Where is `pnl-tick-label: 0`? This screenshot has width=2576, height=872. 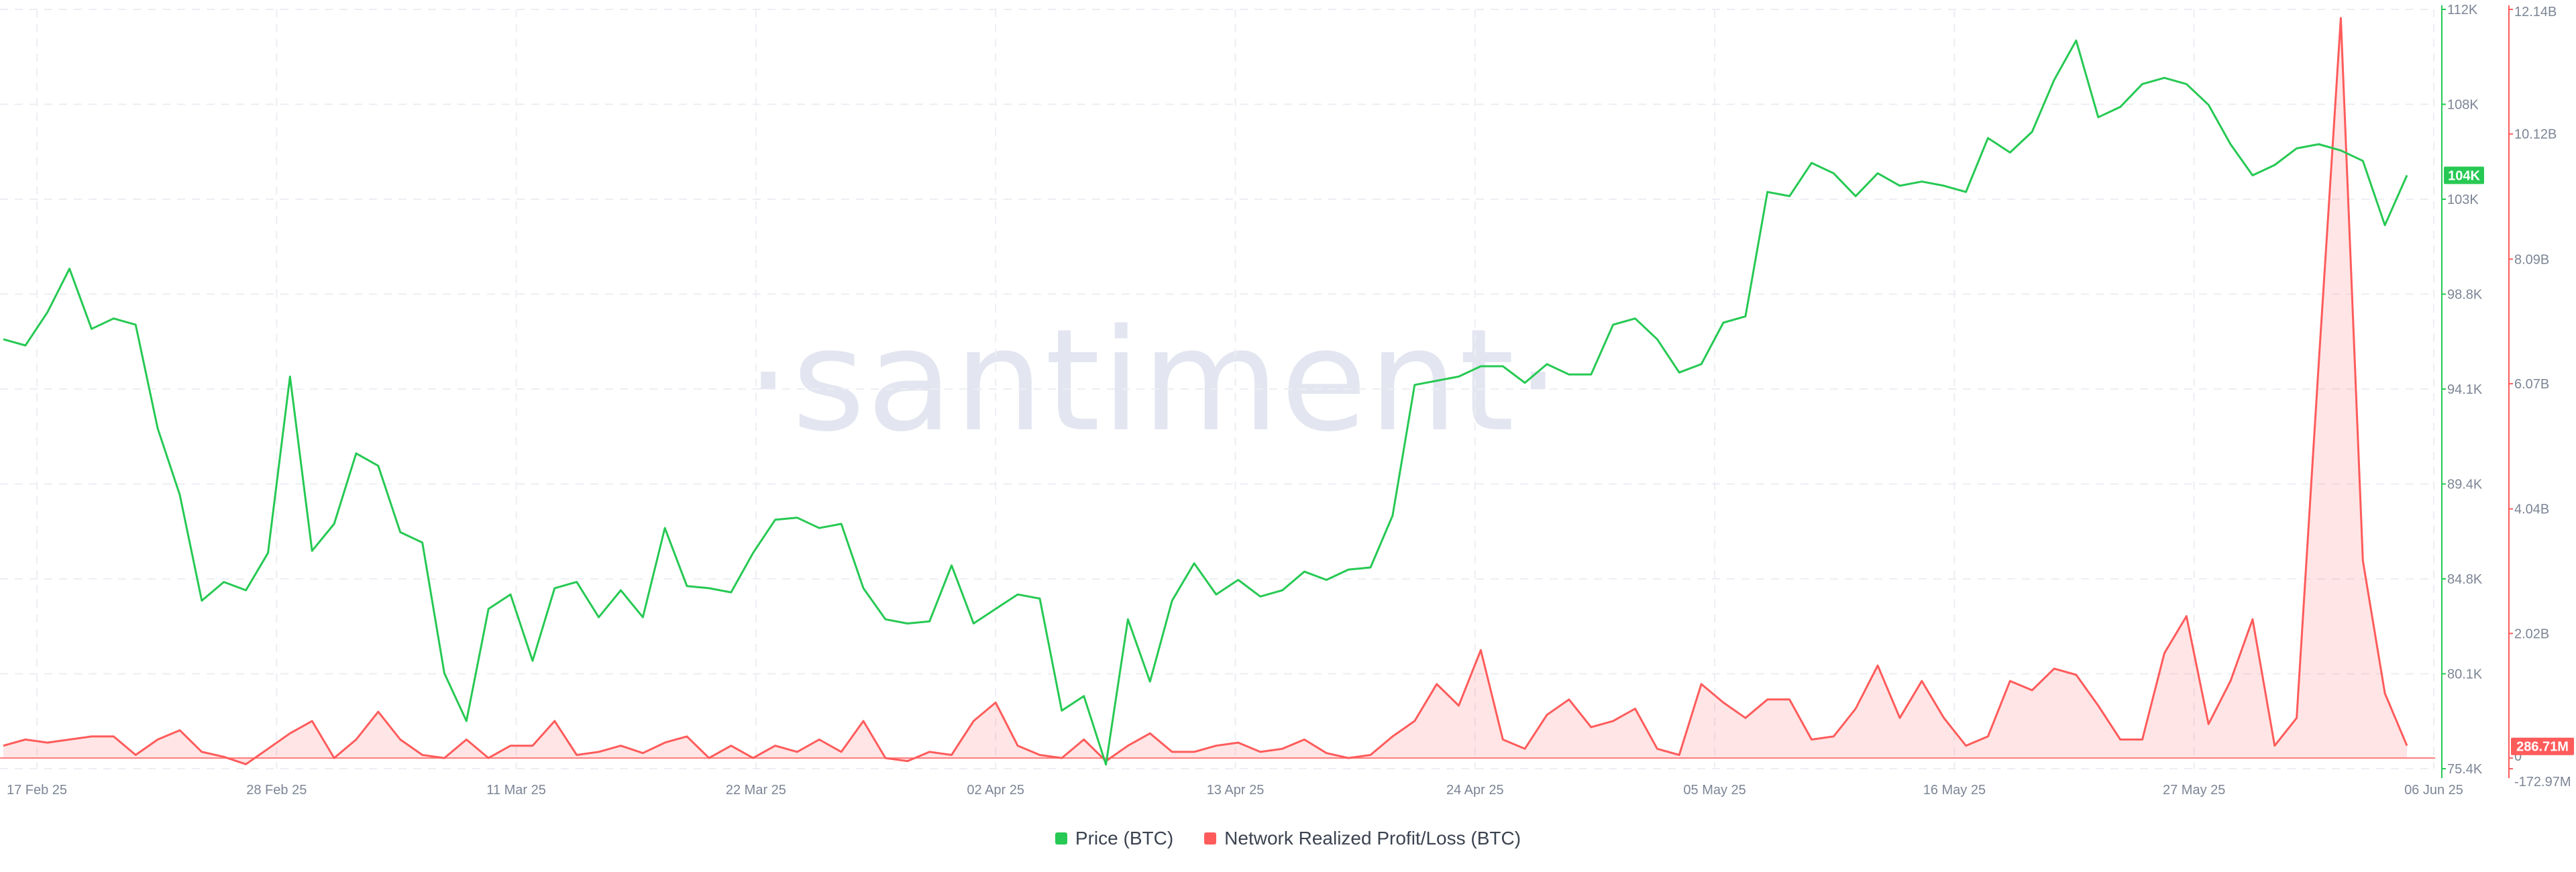
pnl-tick-label: 0 is located at coordinates (2518, 756).